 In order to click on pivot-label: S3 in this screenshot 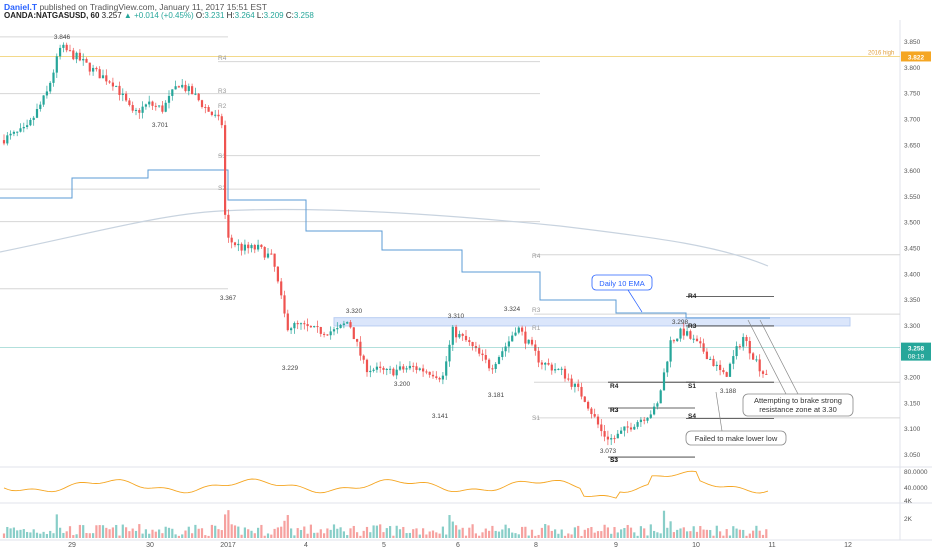, I will do `click(614, 460)`.